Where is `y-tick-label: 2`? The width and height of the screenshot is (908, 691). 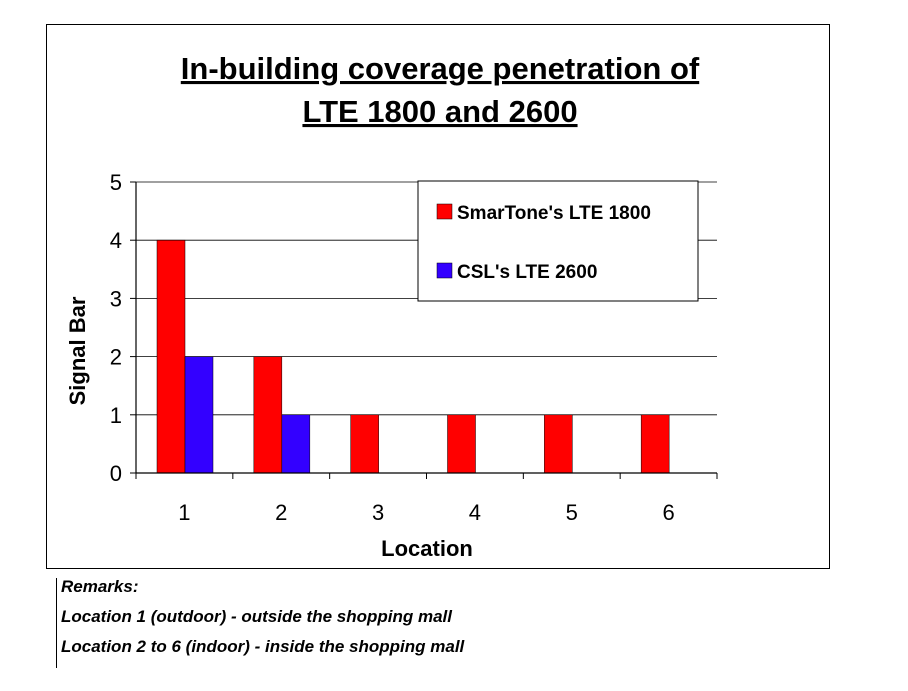 y-tick-label: 2 is located at coordinates (116, 357).